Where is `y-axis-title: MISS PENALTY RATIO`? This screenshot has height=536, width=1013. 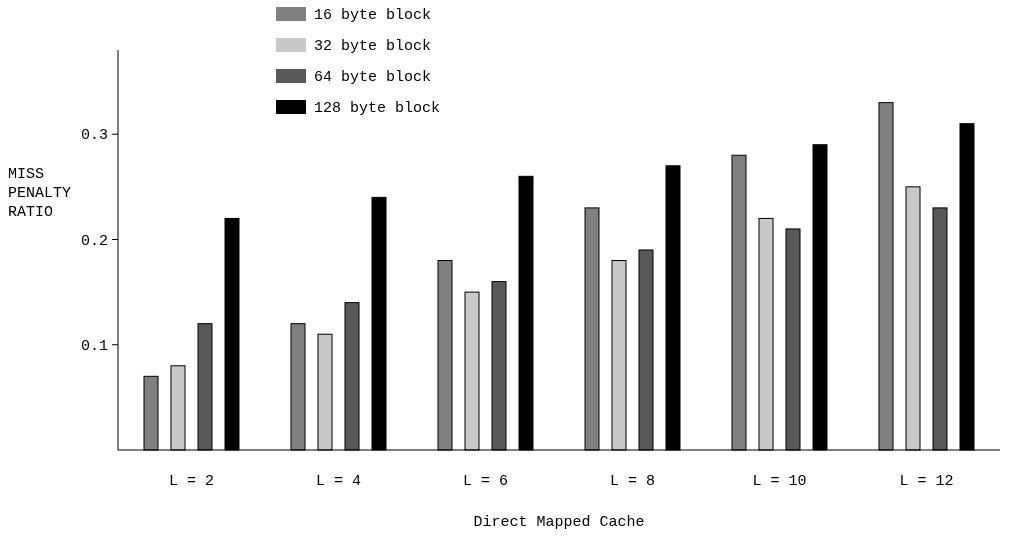
y-axis-title: MISS PENALTY RATIO is located at coordinates (40, 193).